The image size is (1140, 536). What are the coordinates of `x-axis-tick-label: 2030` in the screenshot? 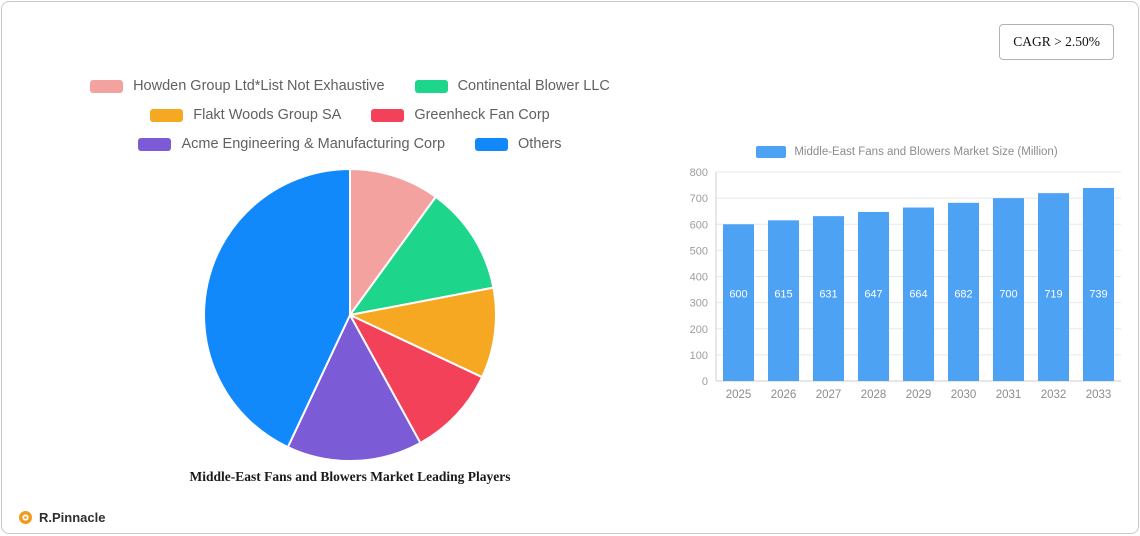 It's located at (964, 395).